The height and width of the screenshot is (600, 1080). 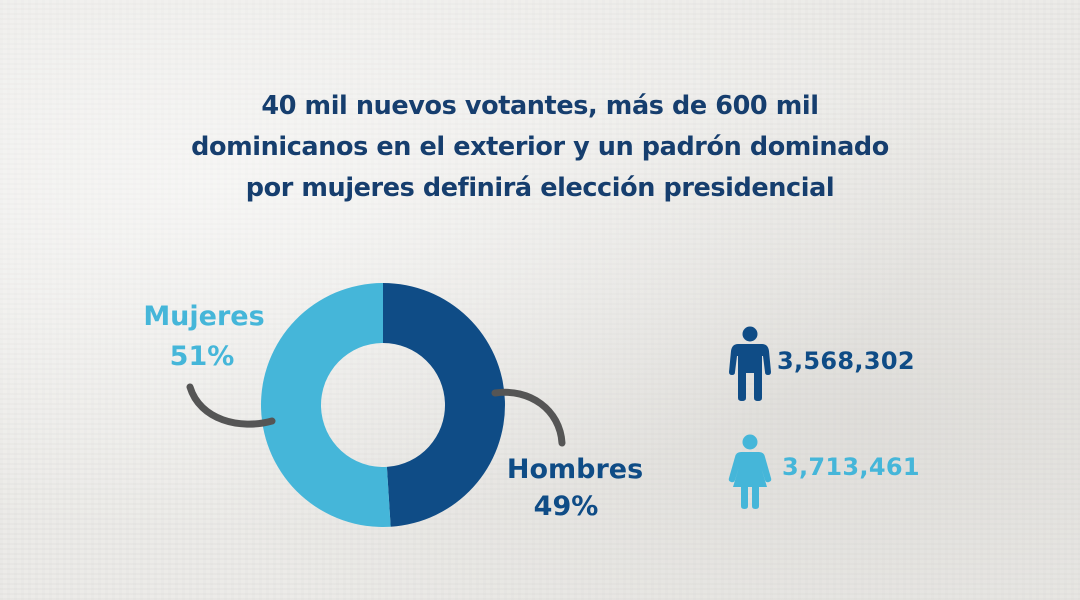 I want to click on mujeres-label: Mujeres, so click(x=203, y=316).